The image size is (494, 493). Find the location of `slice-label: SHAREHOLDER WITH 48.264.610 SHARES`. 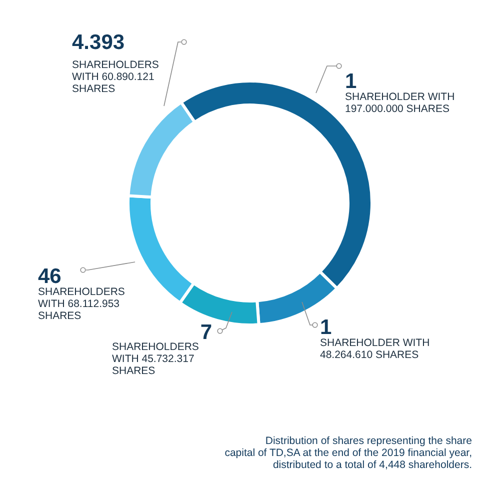

slice-label: SHAREHOLDER WITH 48.264.610 SHARES is located at coordinates (375, 349).